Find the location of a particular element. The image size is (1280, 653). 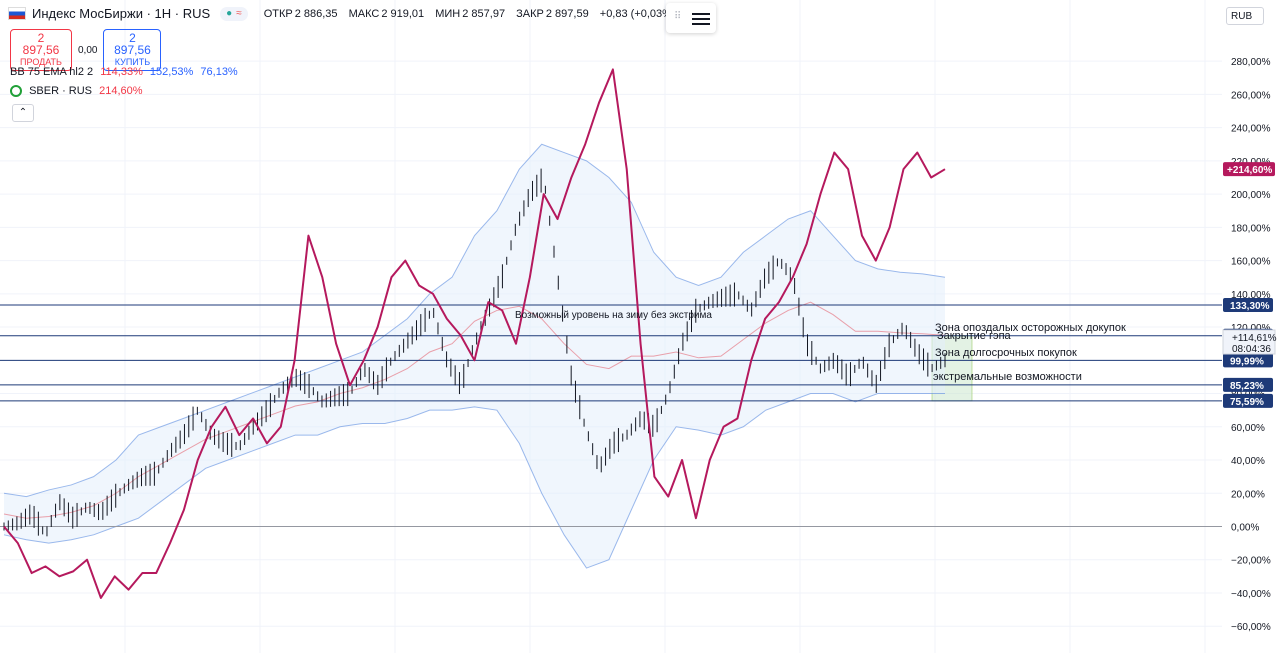

level-label: 133,30% is located at coordinates (1250, 306).